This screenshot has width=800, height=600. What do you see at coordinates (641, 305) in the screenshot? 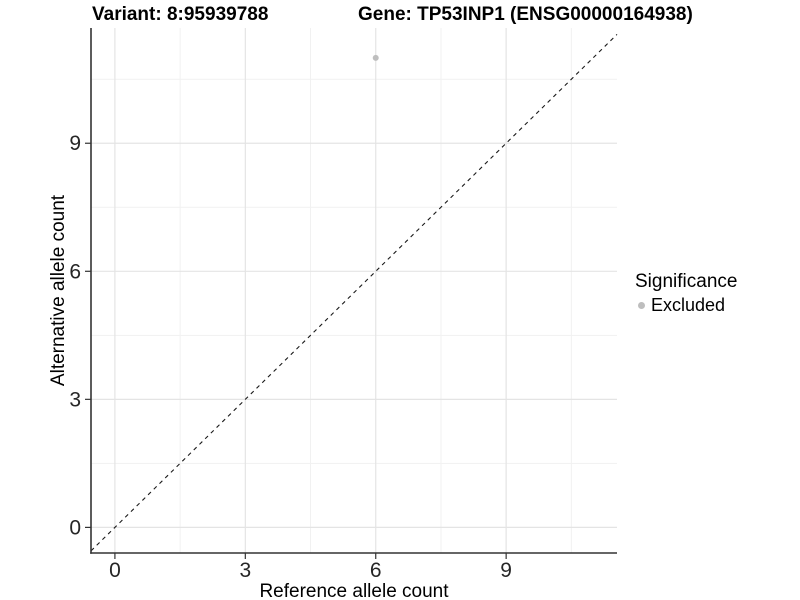
I see `excluded-point-icon` at bounding box center [641, 305].